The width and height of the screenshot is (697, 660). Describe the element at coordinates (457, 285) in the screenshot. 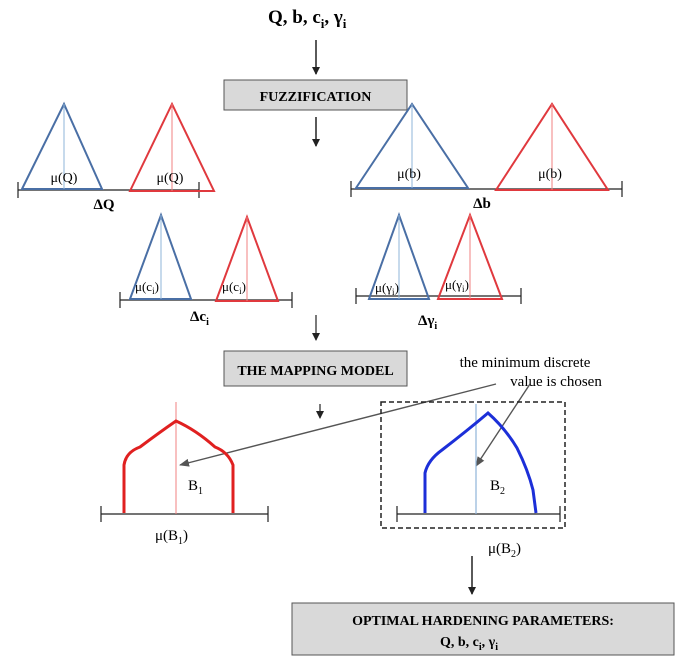

I see `label-mu-gamma-right: μ(γi)` at that location.